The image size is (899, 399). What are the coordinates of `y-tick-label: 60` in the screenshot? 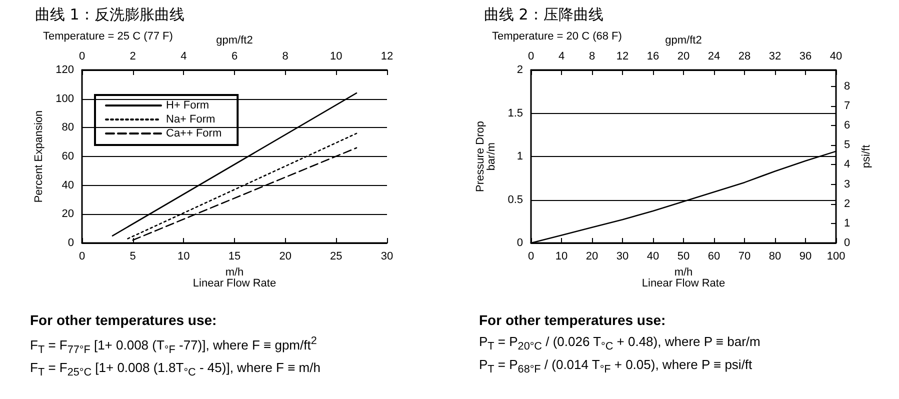 It's located at (68, 156).